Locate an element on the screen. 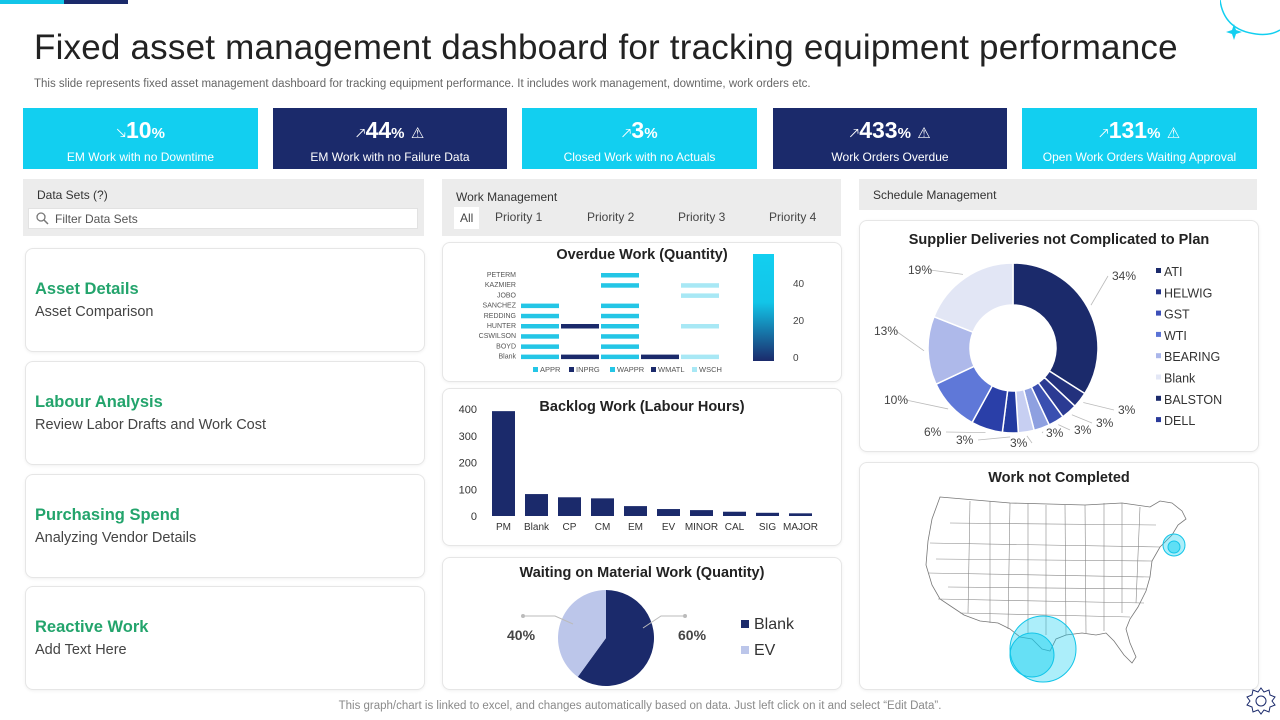 This screenshot has width=1280, height=720. kpi-closed-no-actuals: 🡕3% Closed Work with no Actuals is located at coordinates (639, 138).